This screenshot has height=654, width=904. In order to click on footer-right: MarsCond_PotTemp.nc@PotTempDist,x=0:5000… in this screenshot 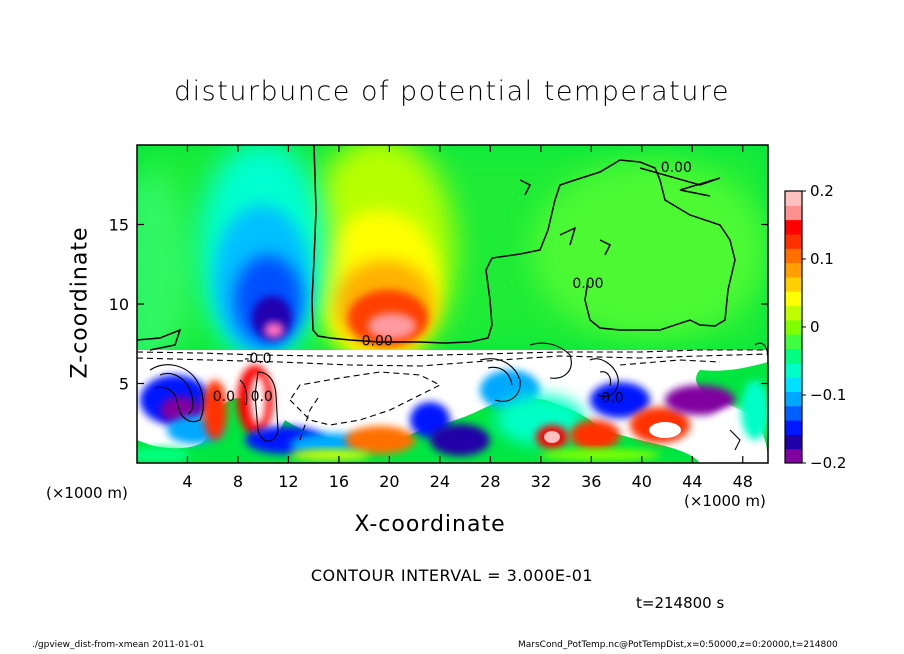, I will do `click(678, 645)`.